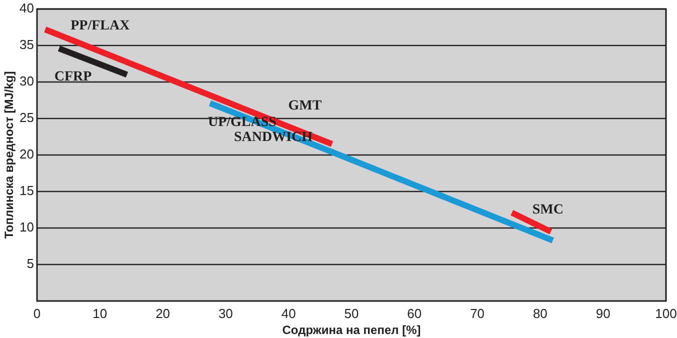  I want to click on x-tick-label: 90, so click(603, 313).